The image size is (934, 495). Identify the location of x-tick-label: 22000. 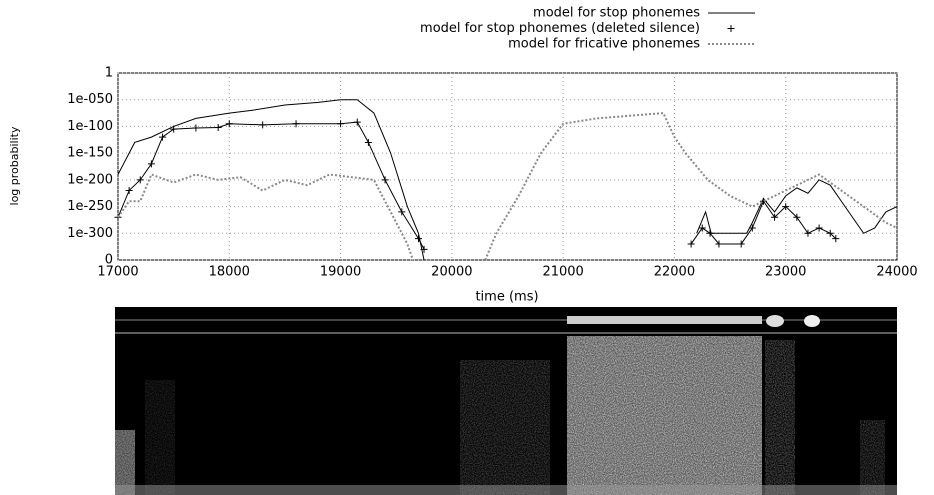
(674, 272).